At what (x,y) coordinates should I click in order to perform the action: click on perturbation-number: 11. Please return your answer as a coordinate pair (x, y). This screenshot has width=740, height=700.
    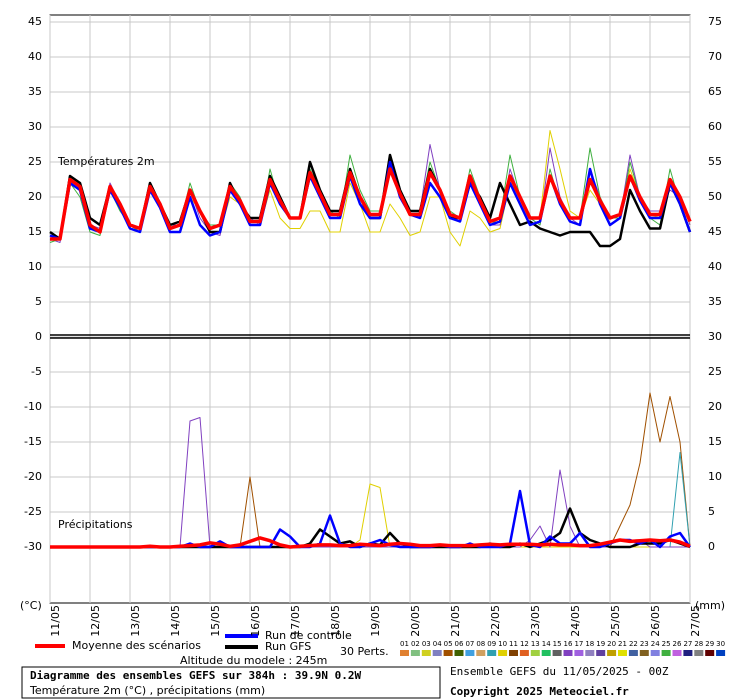
    Looking at the image, I should click on (513, 644).